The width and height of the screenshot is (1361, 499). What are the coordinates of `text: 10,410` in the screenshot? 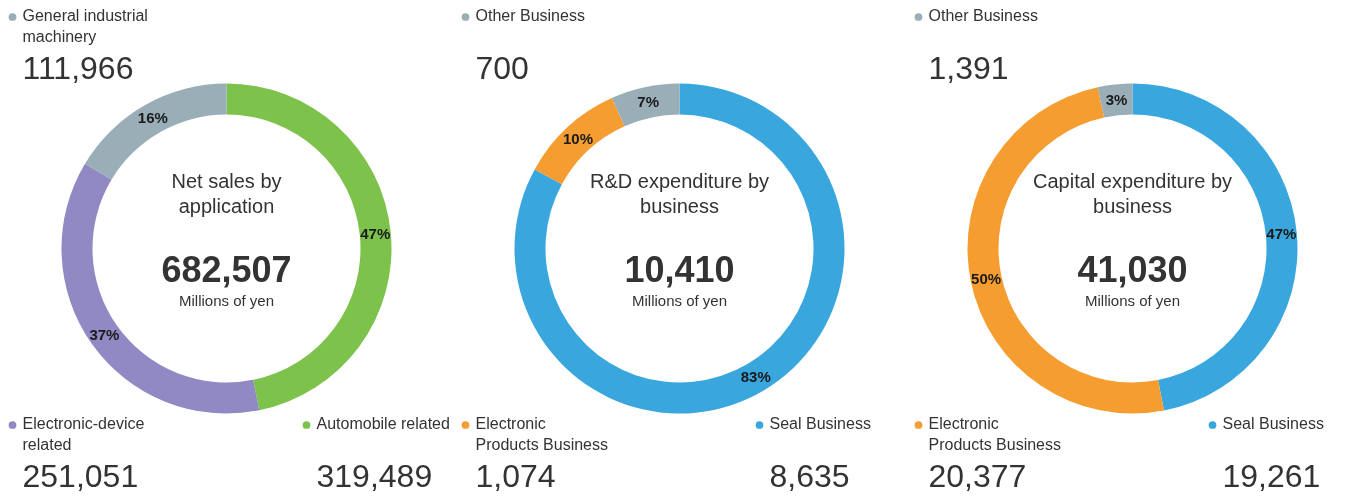 It's located at (679, 269).